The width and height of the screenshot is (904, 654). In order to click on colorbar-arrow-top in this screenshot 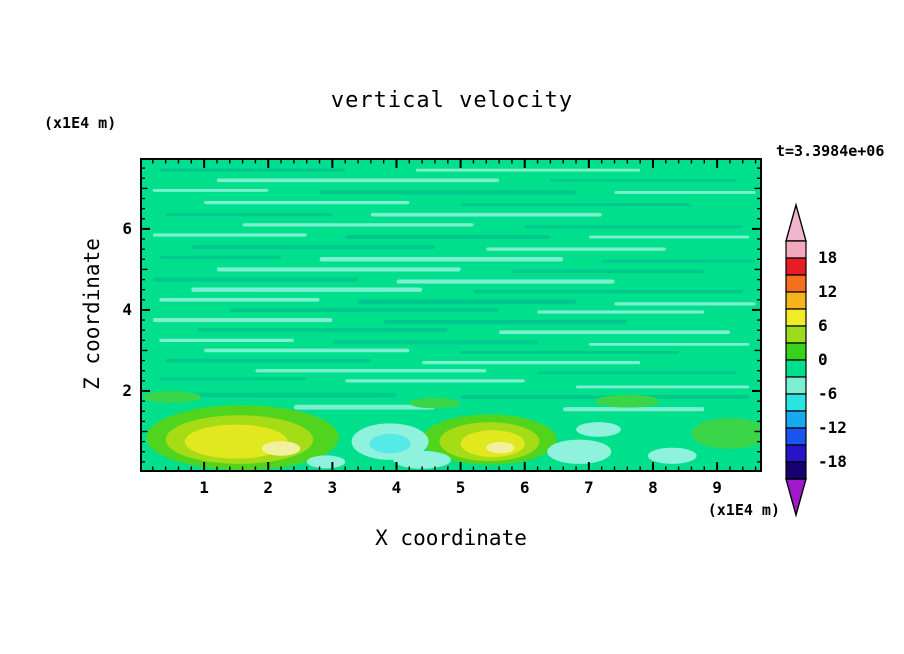, I will do `click(796, 222)`.